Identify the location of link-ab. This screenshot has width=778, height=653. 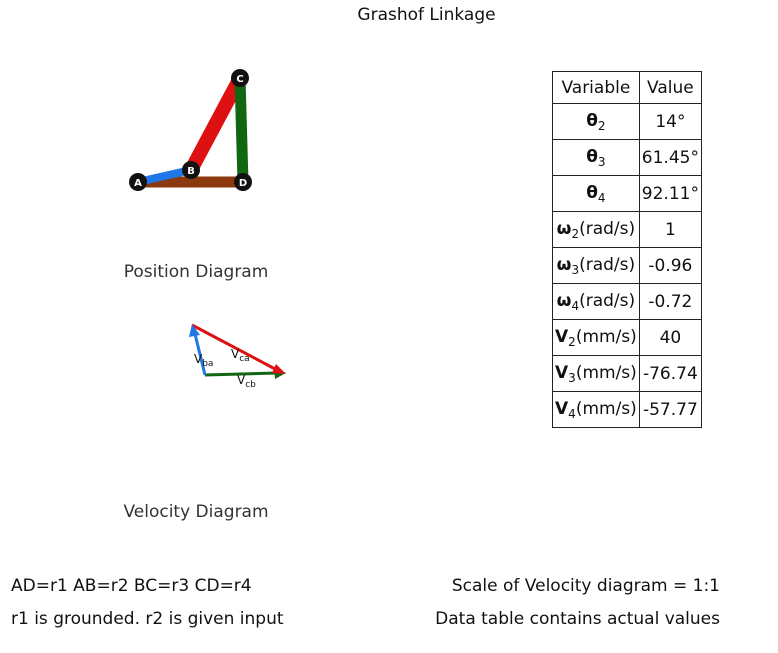
(164, 176).